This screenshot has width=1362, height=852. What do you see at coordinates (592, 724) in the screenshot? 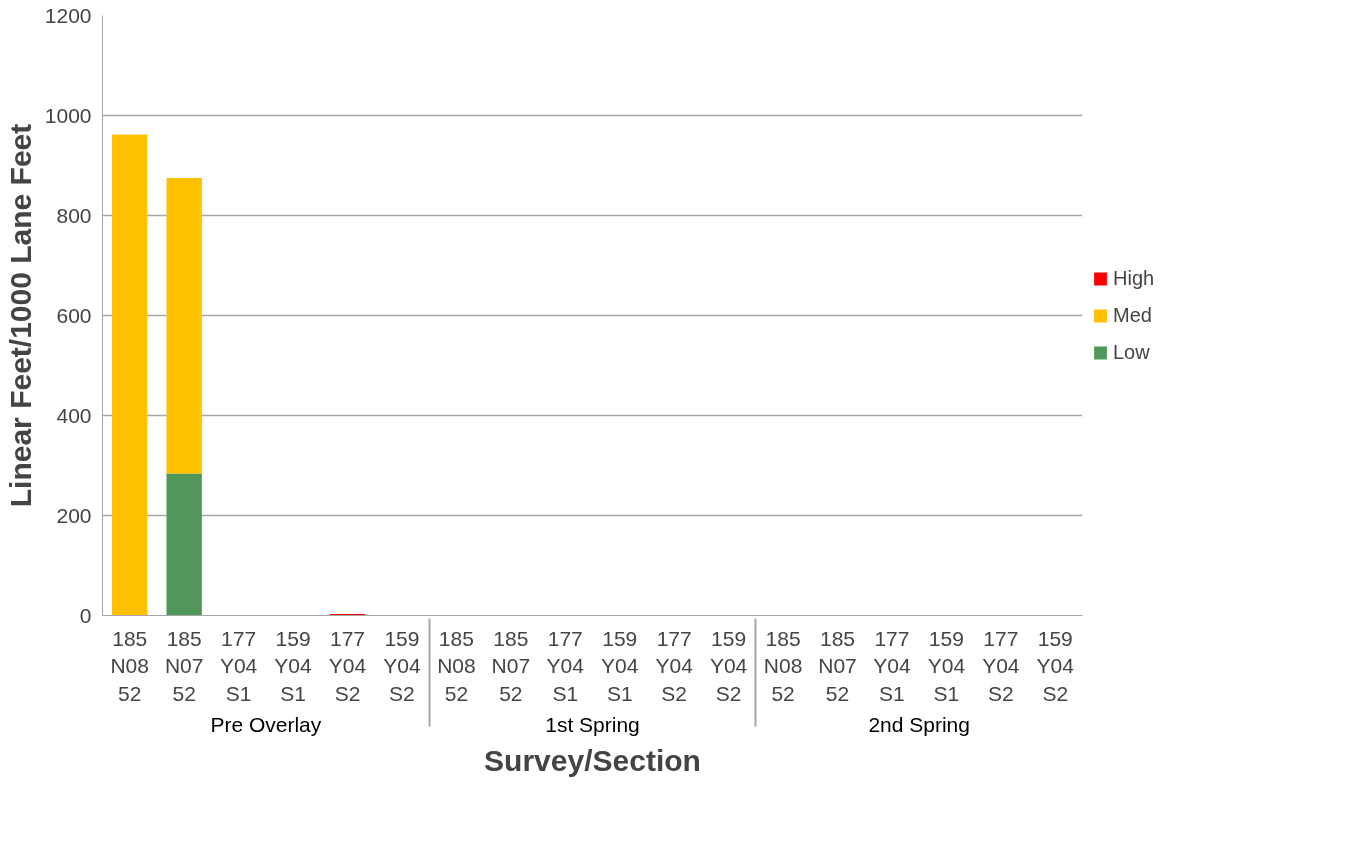
I see `text: 1st Spring` at bounding box center [592, 724].